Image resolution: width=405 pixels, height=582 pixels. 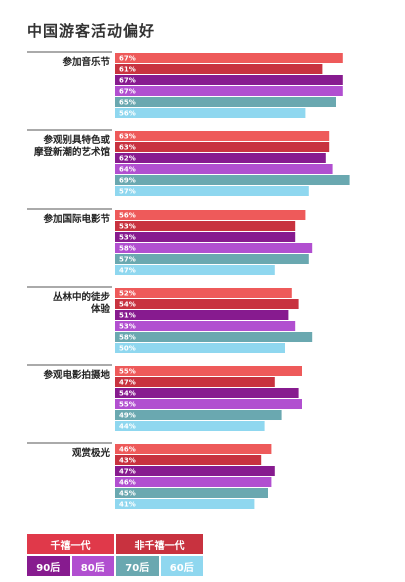 I want to click on bar-value-label: 51%, so click(x=127, y=316).